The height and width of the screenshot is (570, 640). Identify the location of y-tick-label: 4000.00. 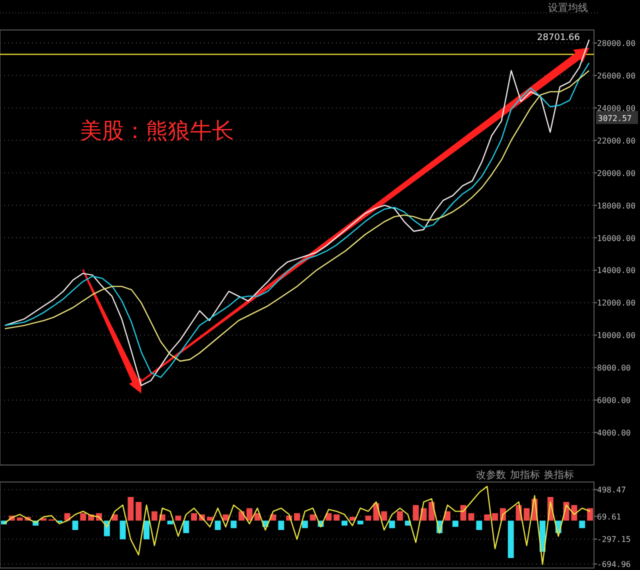
(614, 433).